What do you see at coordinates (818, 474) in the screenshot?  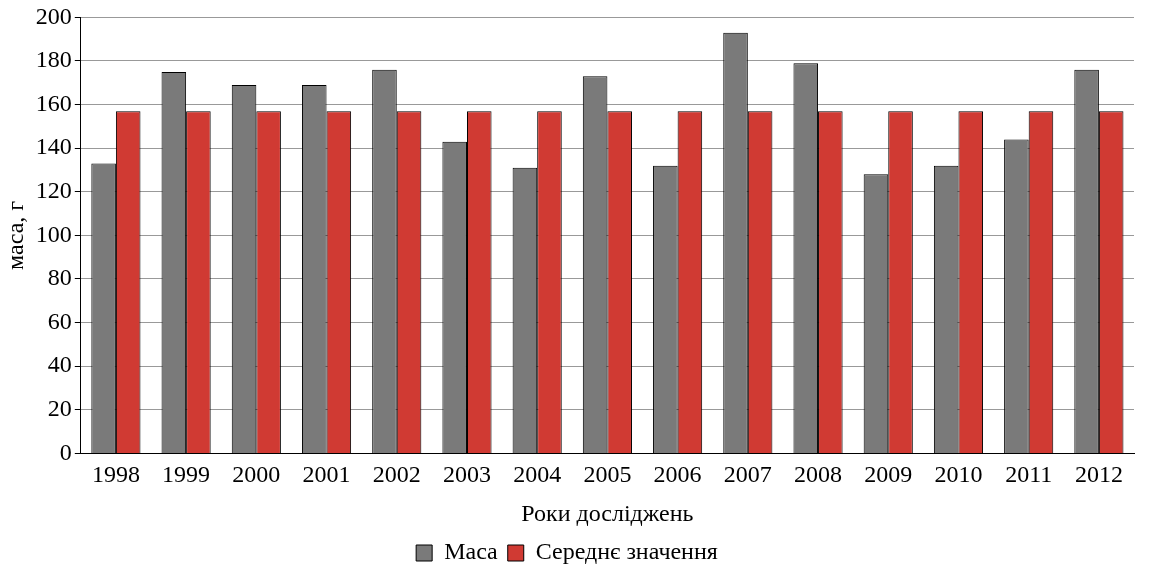 I see `x-tick-label: 2008` at bounding box center [818, 474].